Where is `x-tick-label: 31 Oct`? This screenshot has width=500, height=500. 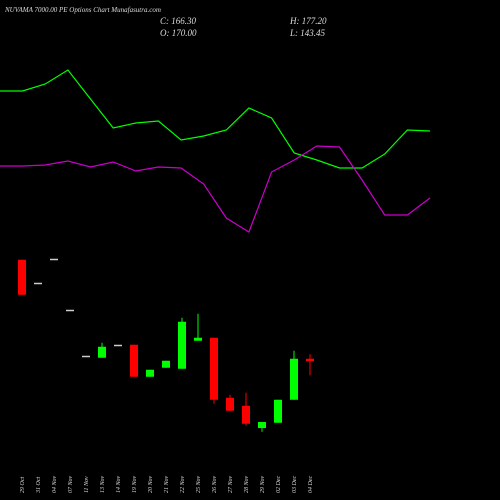 x-tick-label: 31 Oct is located at coordinates (39, 485).